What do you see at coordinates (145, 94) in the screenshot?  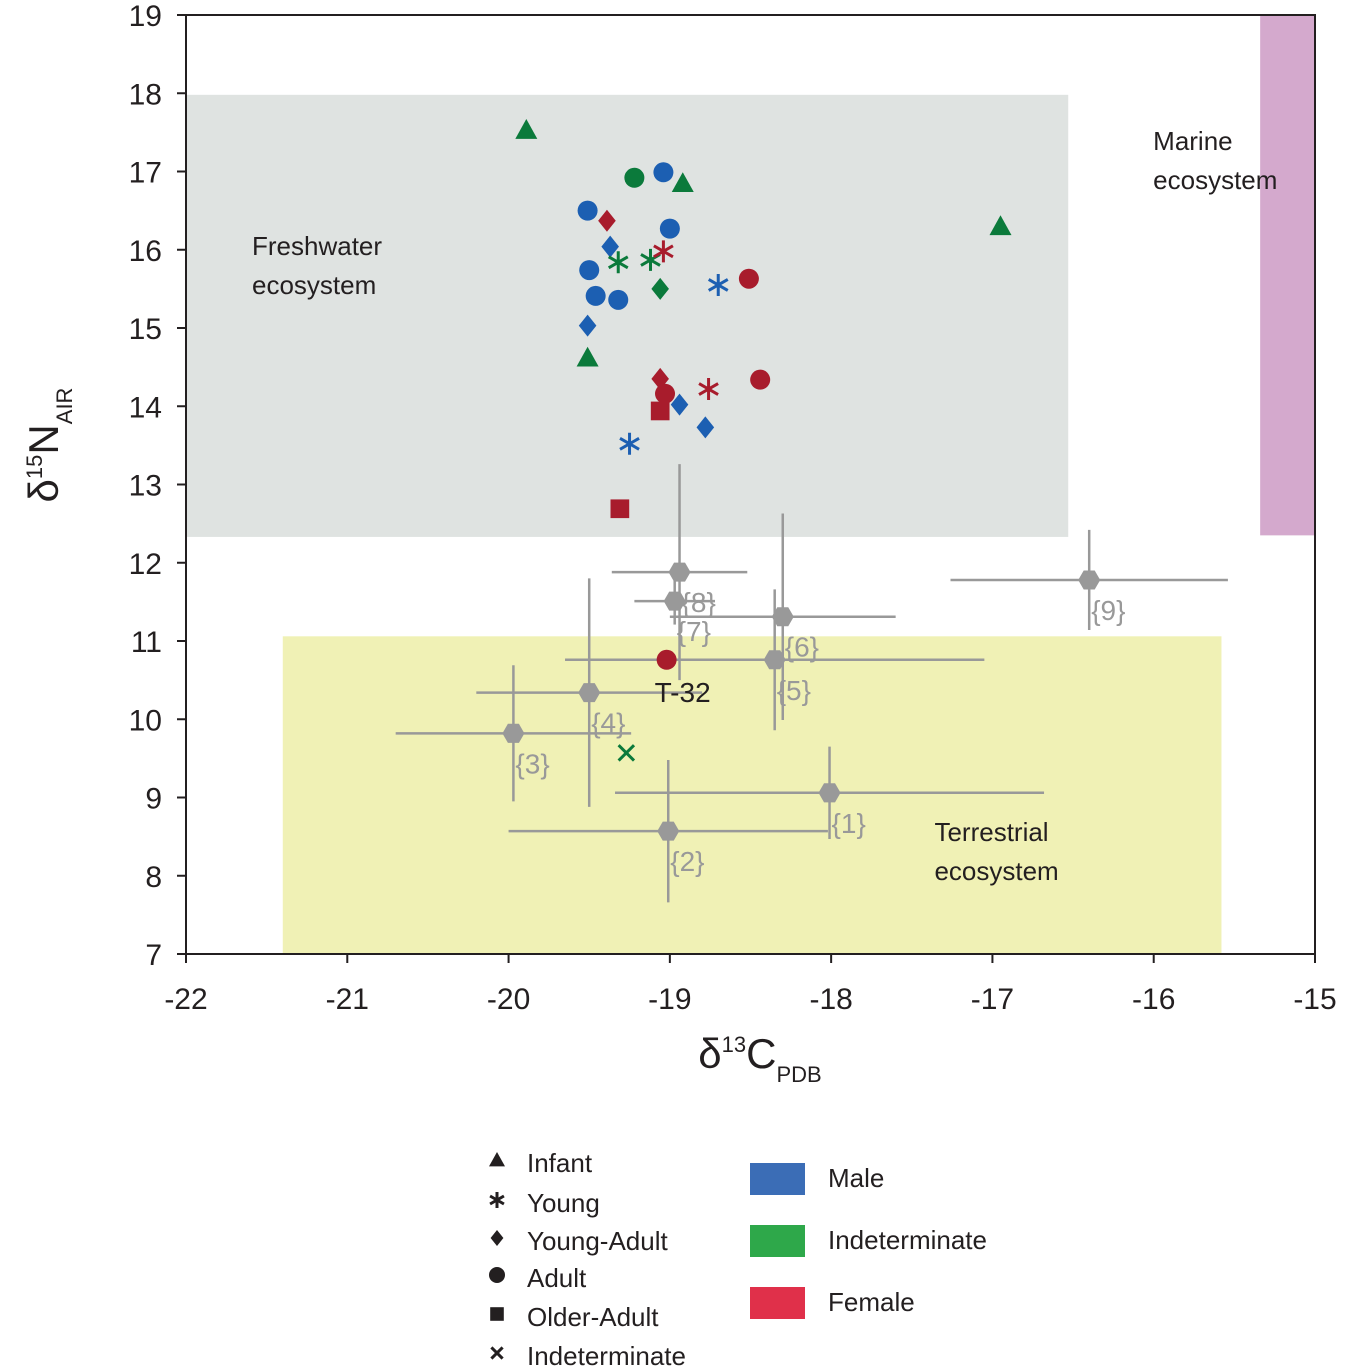 I see `y-tick-label: 18` at bounding box center [145, 94].